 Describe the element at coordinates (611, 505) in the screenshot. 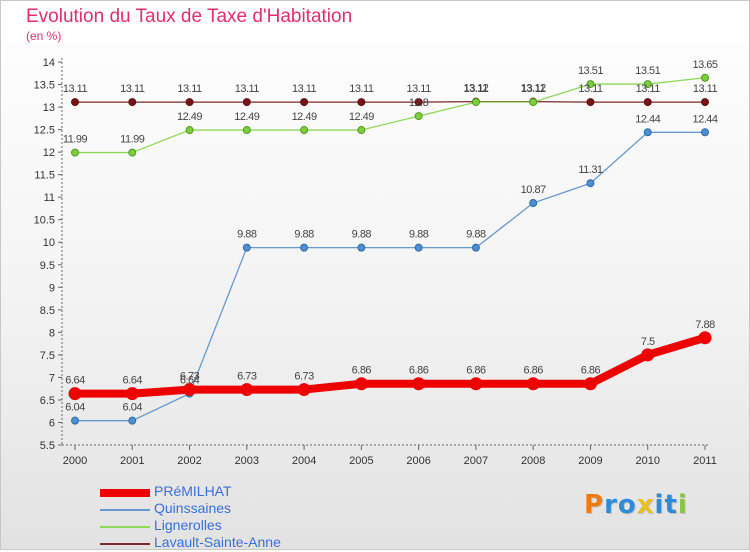

I see `logo-letter: r` at that location.